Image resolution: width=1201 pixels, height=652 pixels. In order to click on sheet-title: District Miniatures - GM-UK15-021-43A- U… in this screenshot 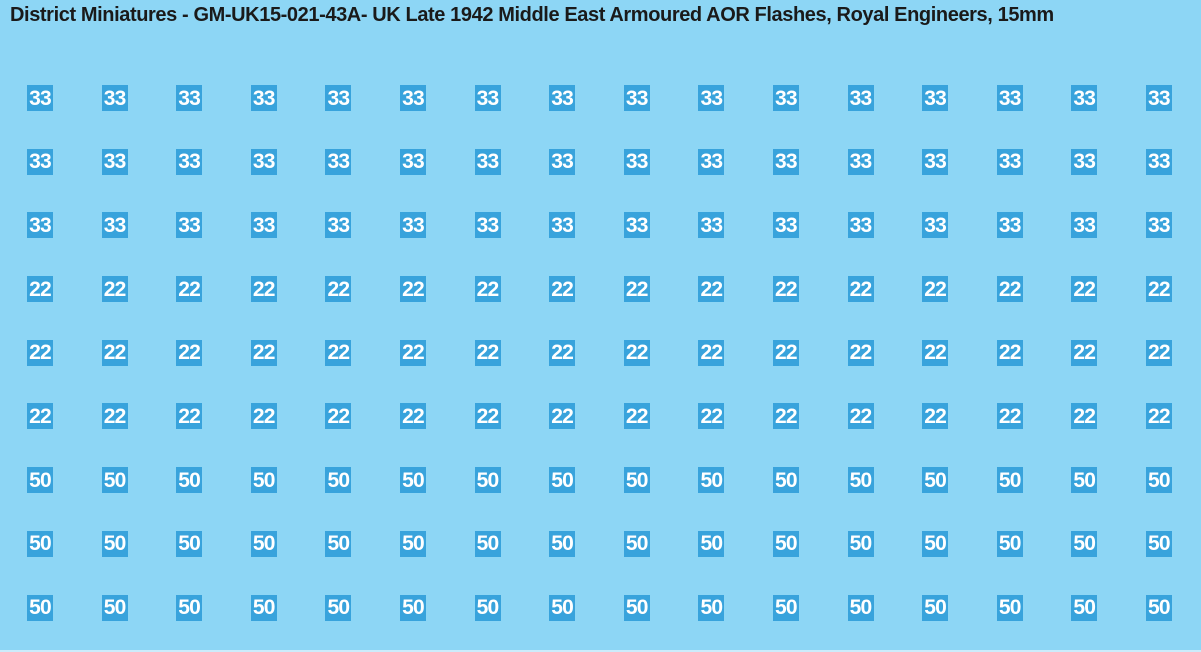, I will do `click(532, 15)`.